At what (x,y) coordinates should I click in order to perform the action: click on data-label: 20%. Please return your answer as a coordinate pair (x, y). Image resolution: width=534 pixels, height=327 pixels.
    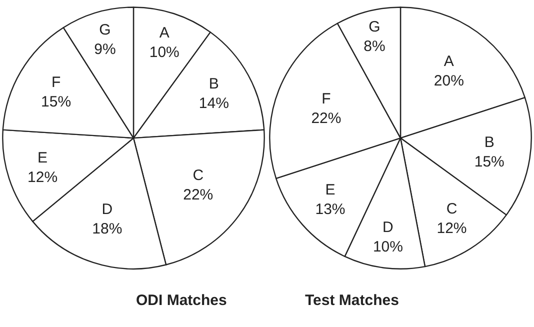
    Looking at the image, I should click on (449, 81).